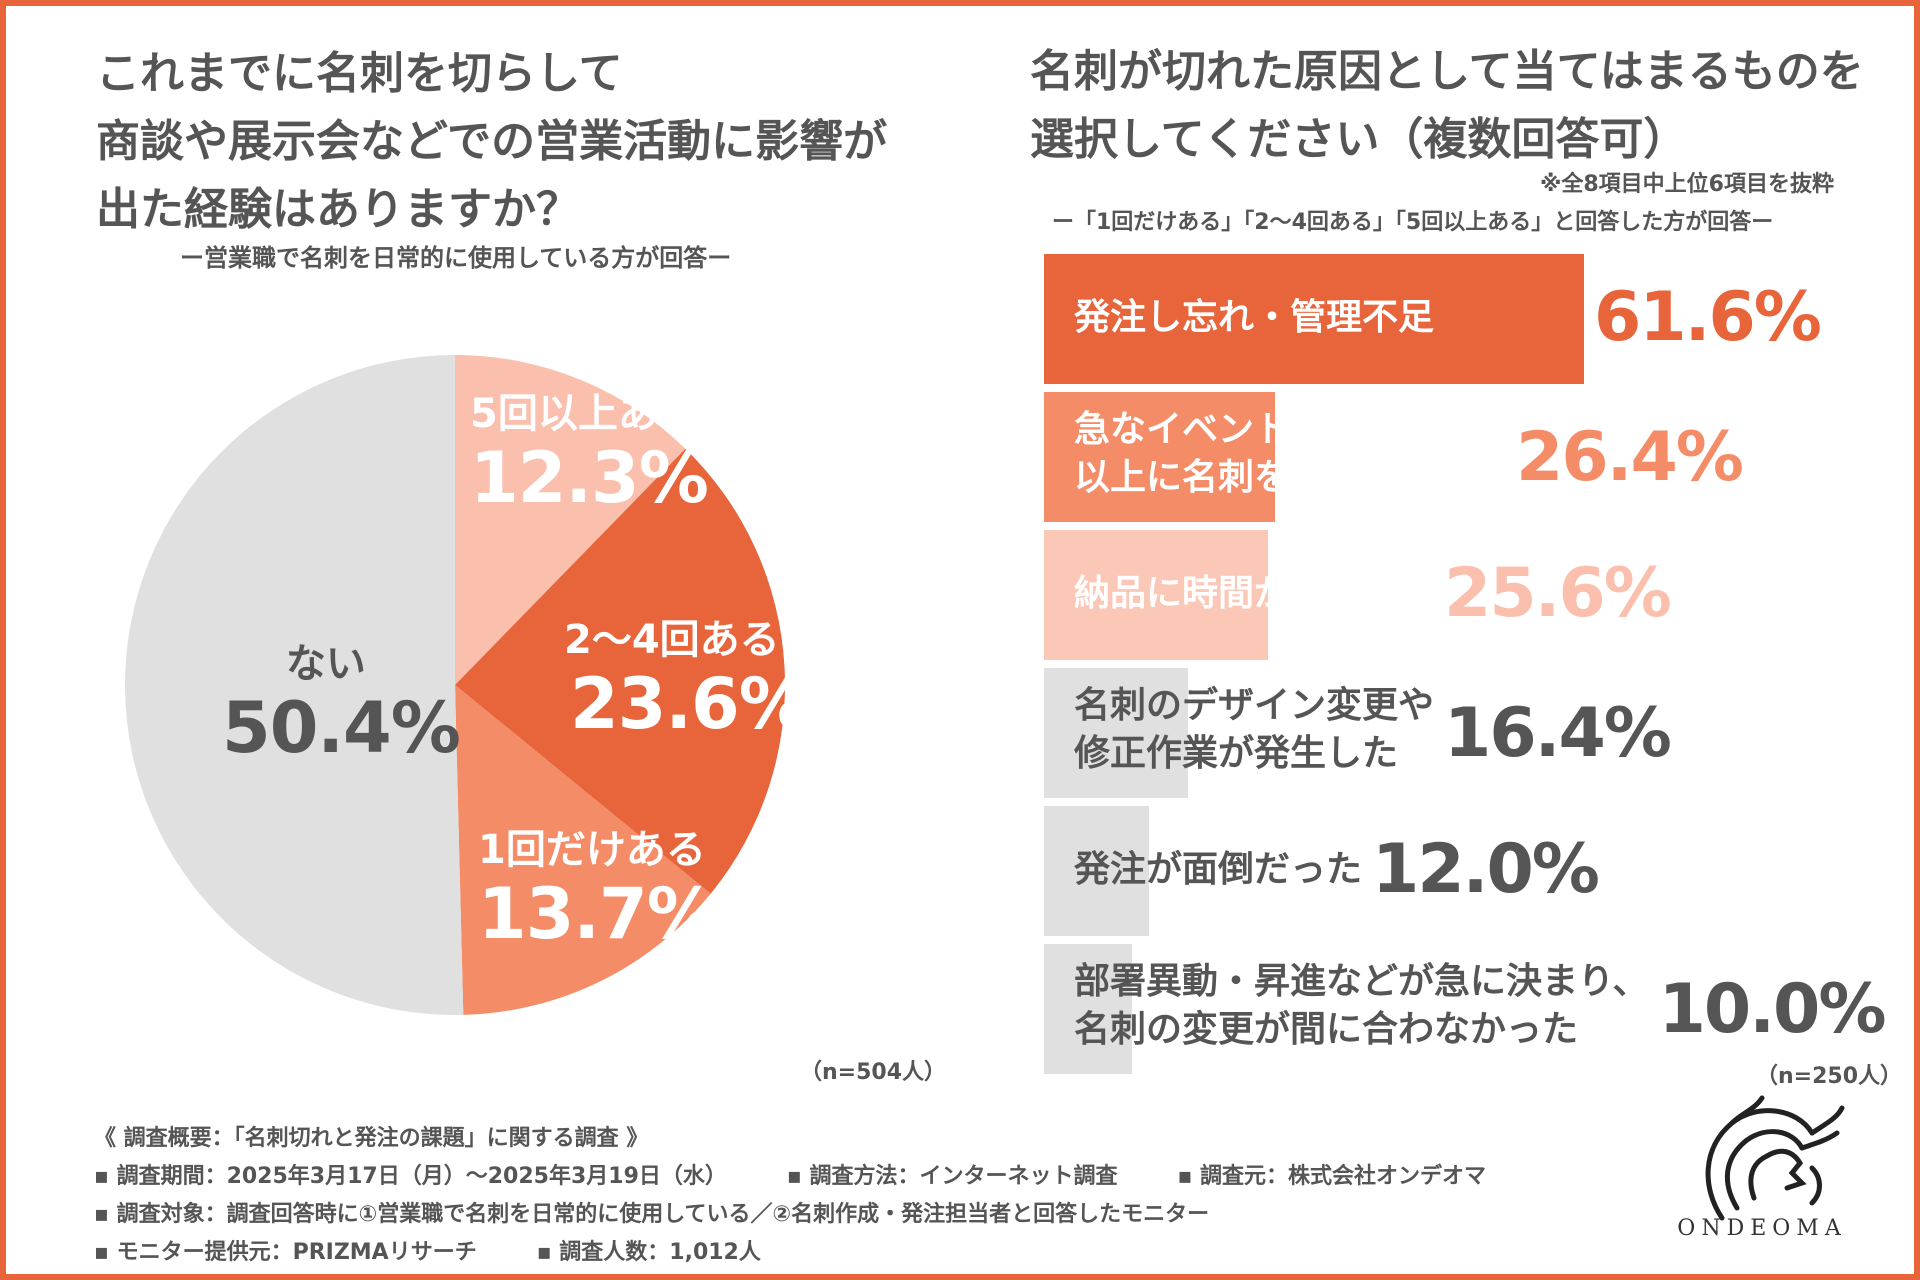 The width and height of the screenshot is (1920, 1280). What do you see at coordinates (1332, 1176) in the screenshot?
I see `survey-source: ▪ 調査元：株式会社オンデオマ` at bounding box center [1332, 1176].